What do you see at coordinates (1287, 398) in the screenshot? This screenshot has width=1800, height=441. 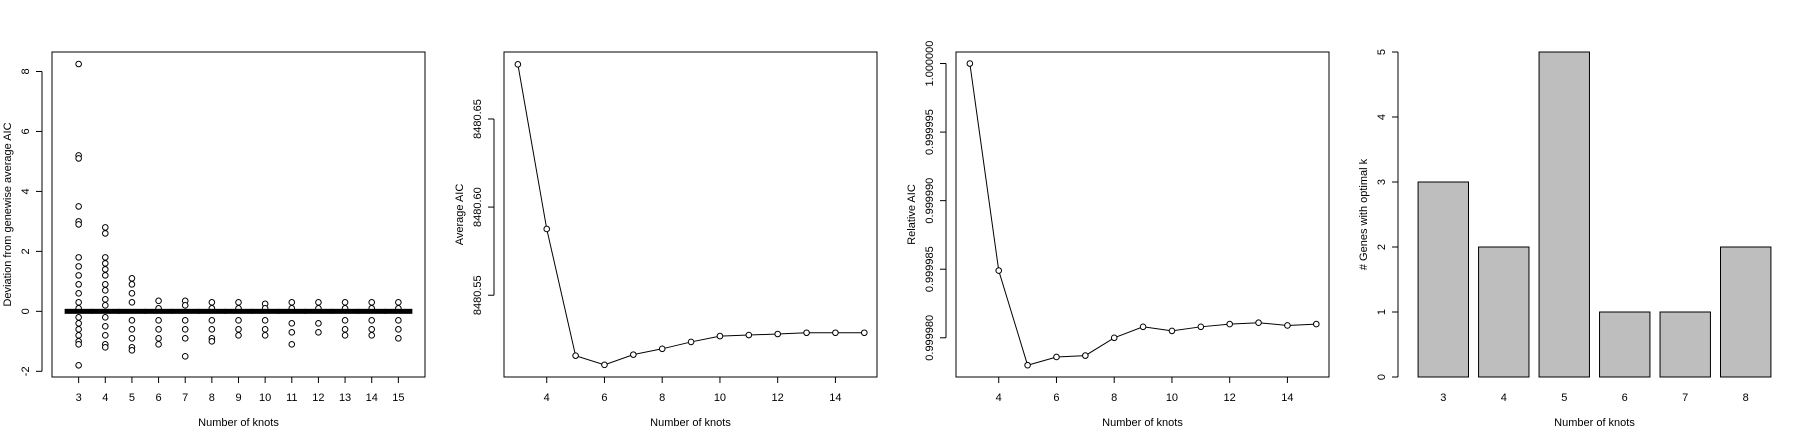 I see `x-tick-label: 14` at bounding box center [1287, 398].